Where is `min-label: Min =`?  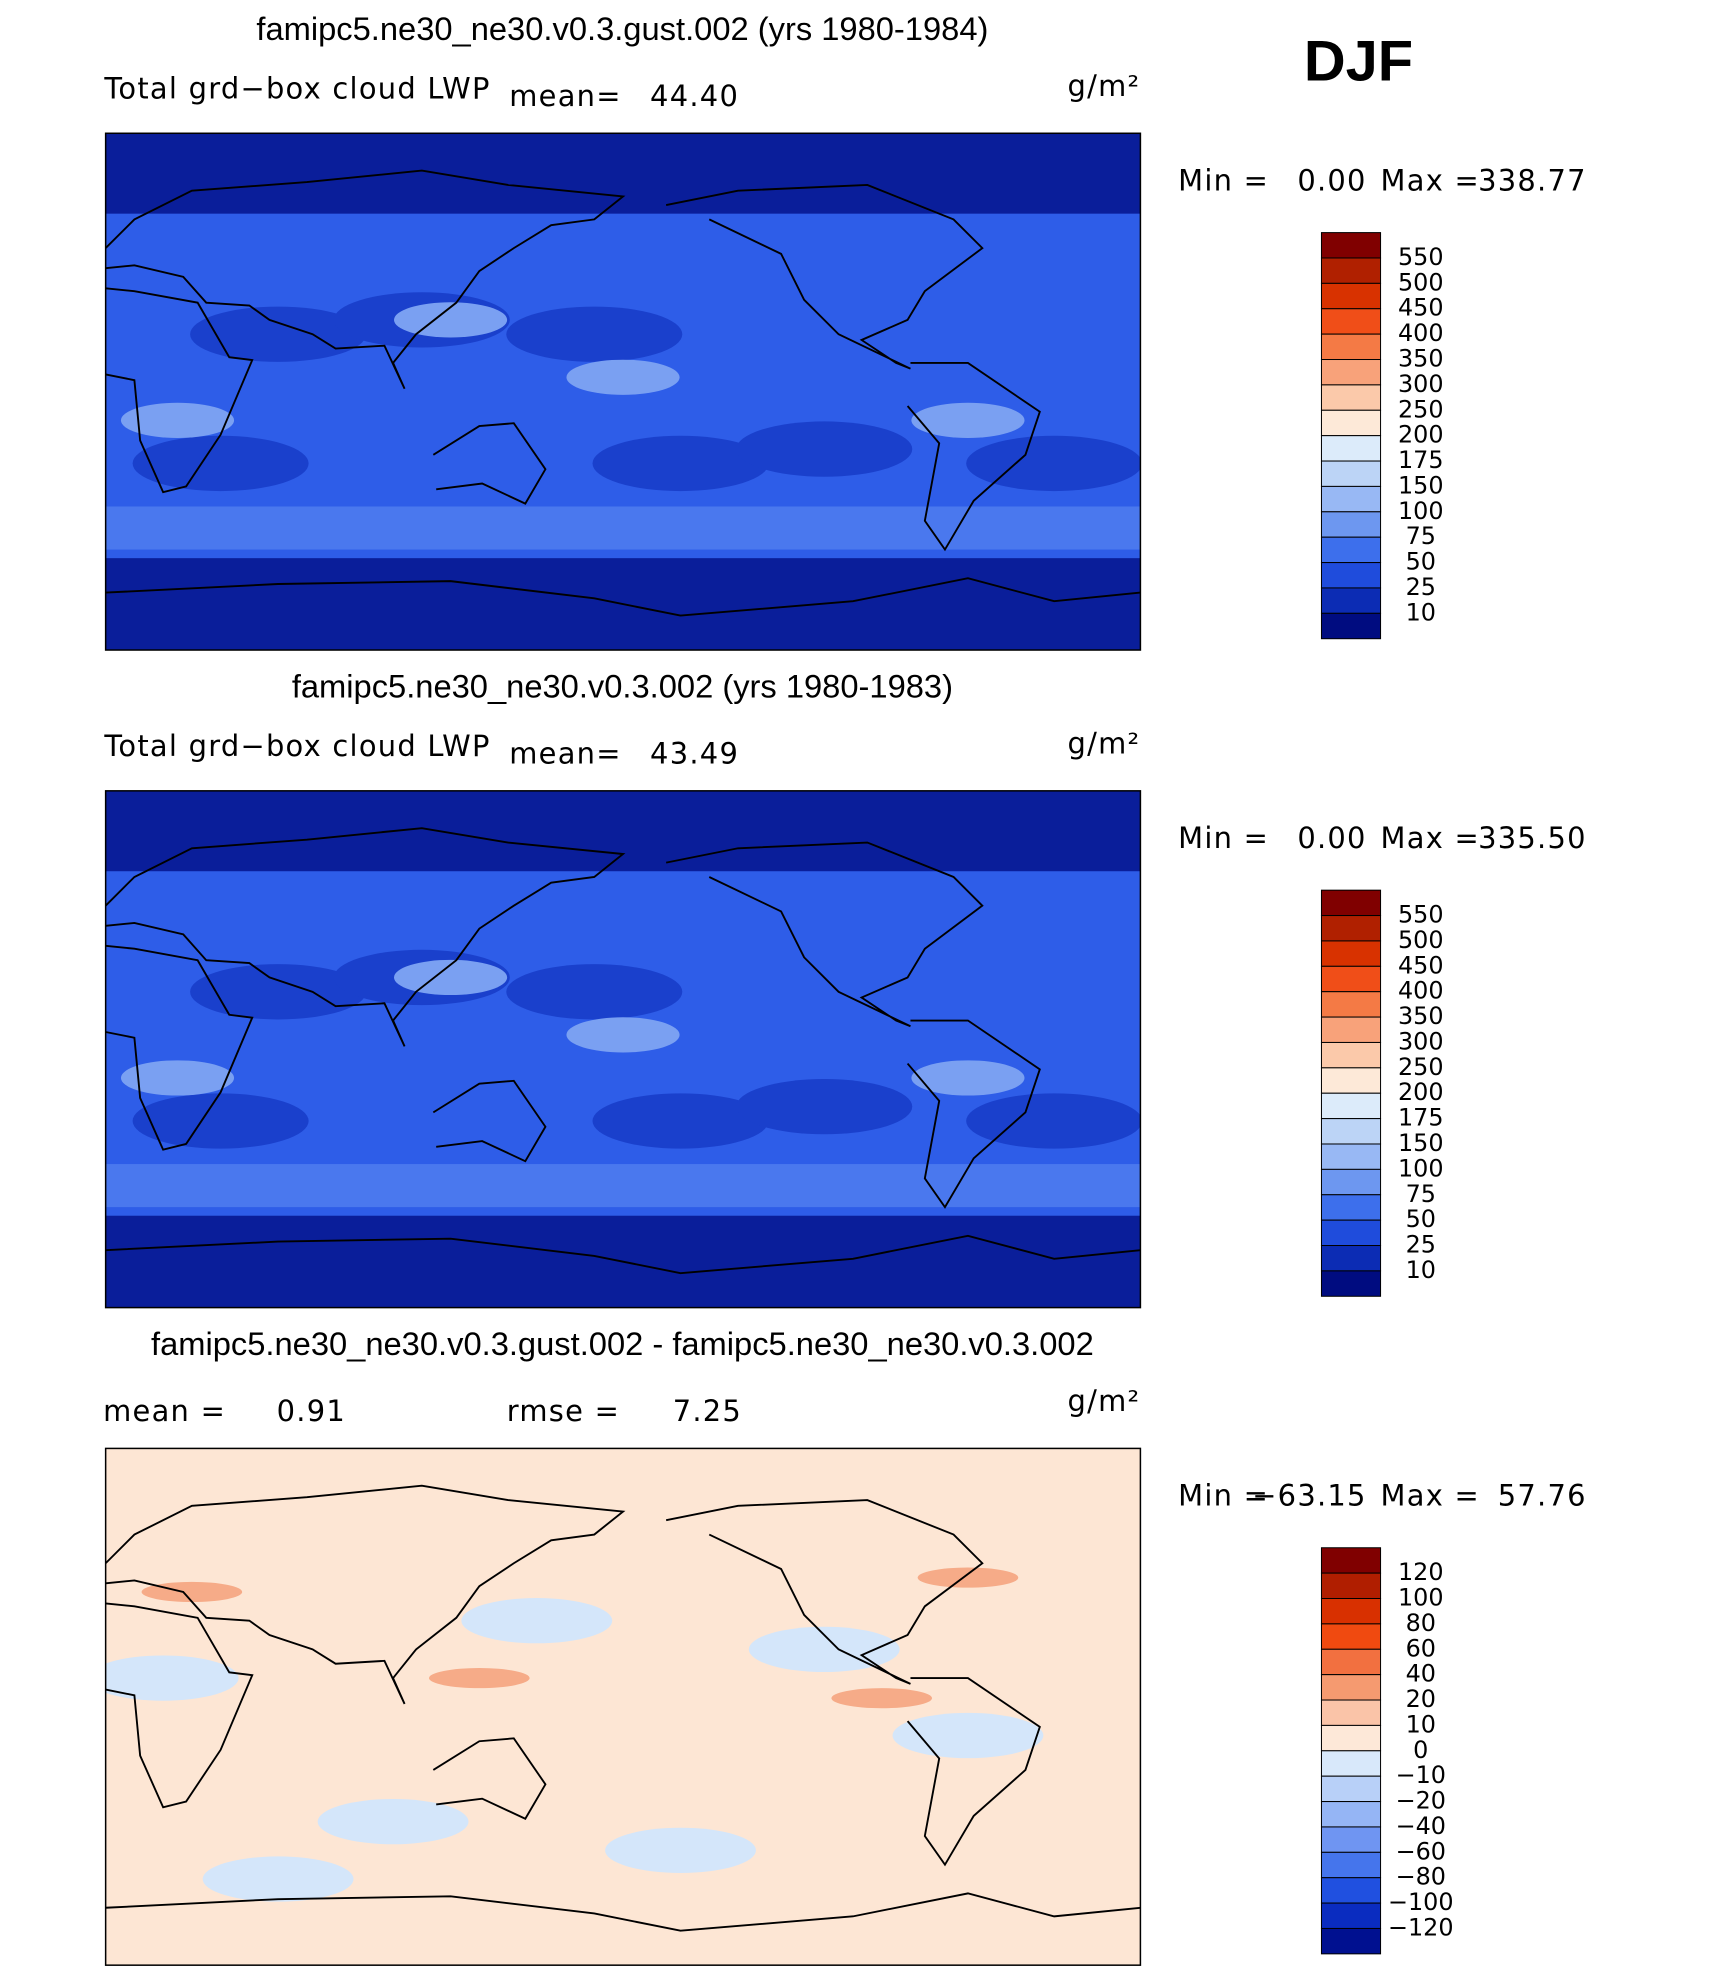
min-label: Min = is located at coordinates (1223, 1495).